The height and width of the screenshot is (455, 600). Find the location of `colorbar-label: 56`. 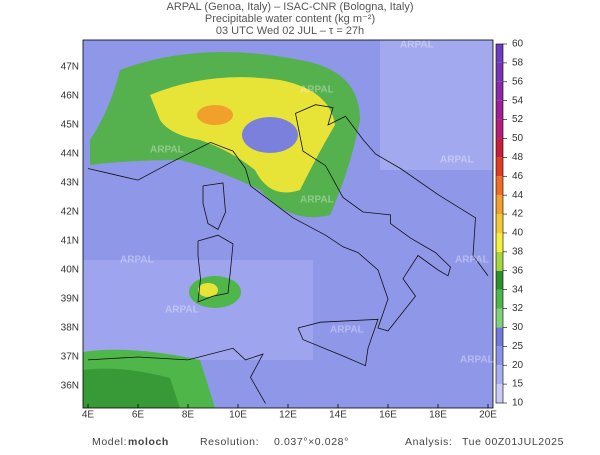

colorbar-label: 56 is located at coordinates (518, 81).